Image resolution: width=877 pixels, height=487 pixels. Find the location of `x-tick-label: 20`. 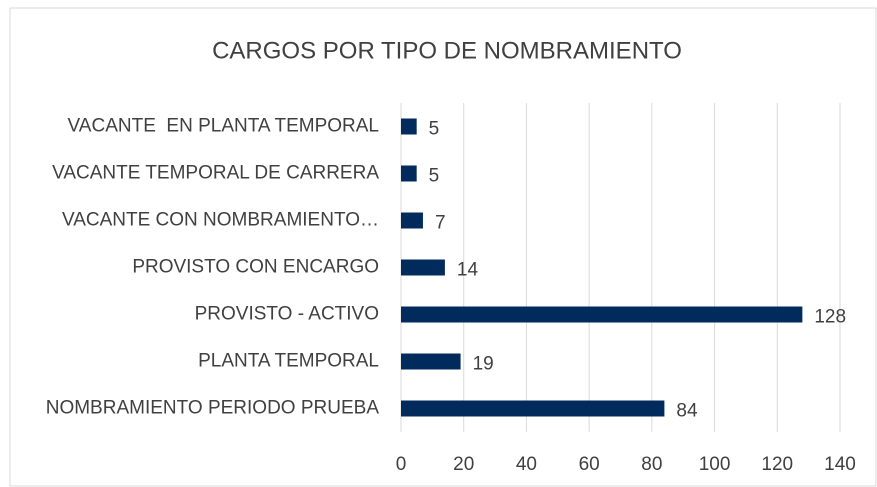

x-tick-label: 20 is located at coordinates (463, 464).